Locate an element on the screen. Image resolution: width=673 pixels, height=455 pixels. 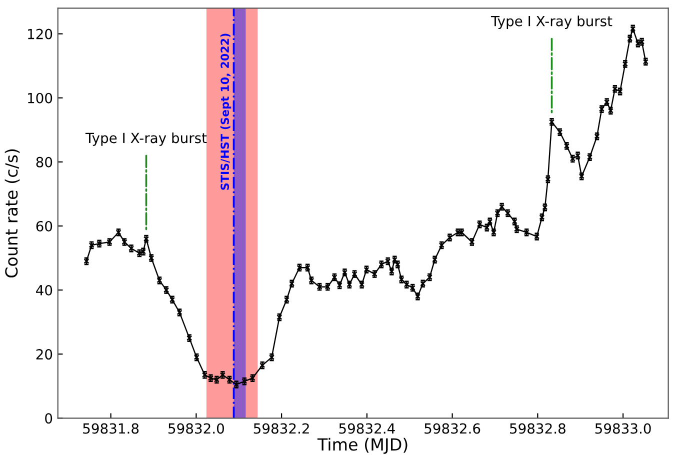
x-axis-title: Time (MJD) is located at coordinates (362, 446).